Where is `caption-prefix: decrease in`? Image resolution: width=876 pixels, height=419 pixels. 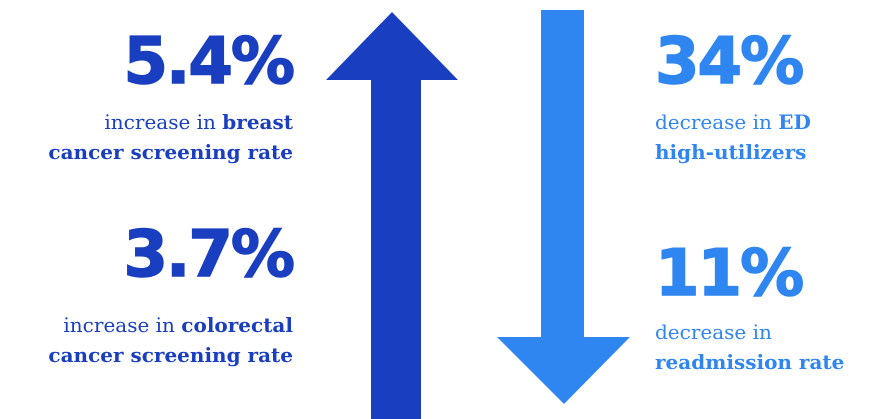
caption-prefix: decrease in is located at coordinates (713, 332).